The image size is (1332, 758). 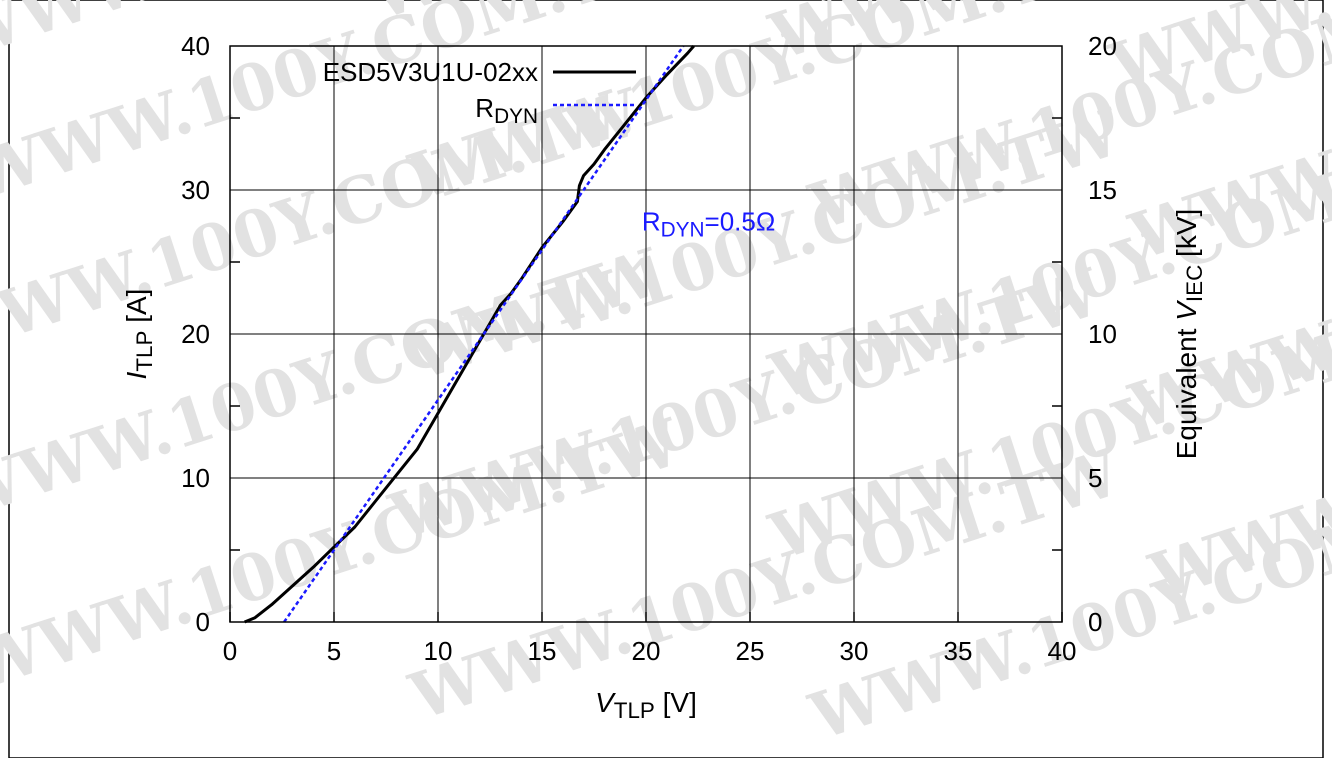 What do you see at coordinates (1102, 46) in the screenshot?
I see `y2-tick-label: 20` at bounding box center [1102, 46].